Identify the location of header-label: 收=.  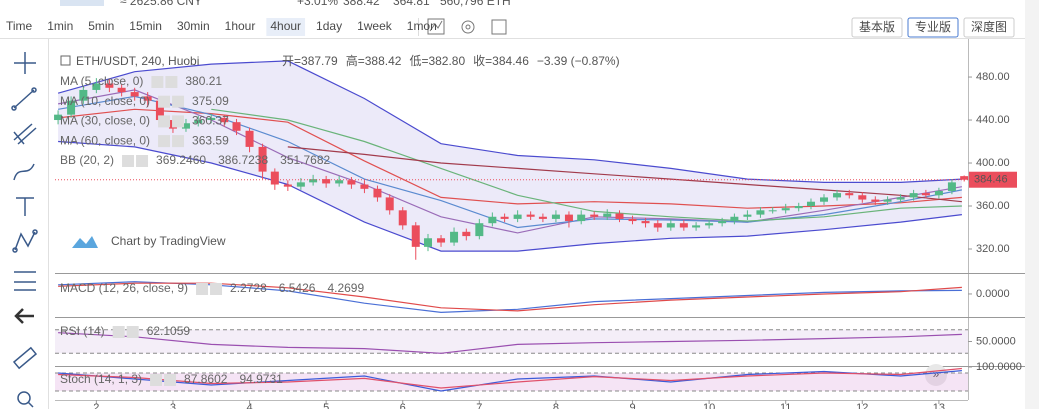
(482, 61).